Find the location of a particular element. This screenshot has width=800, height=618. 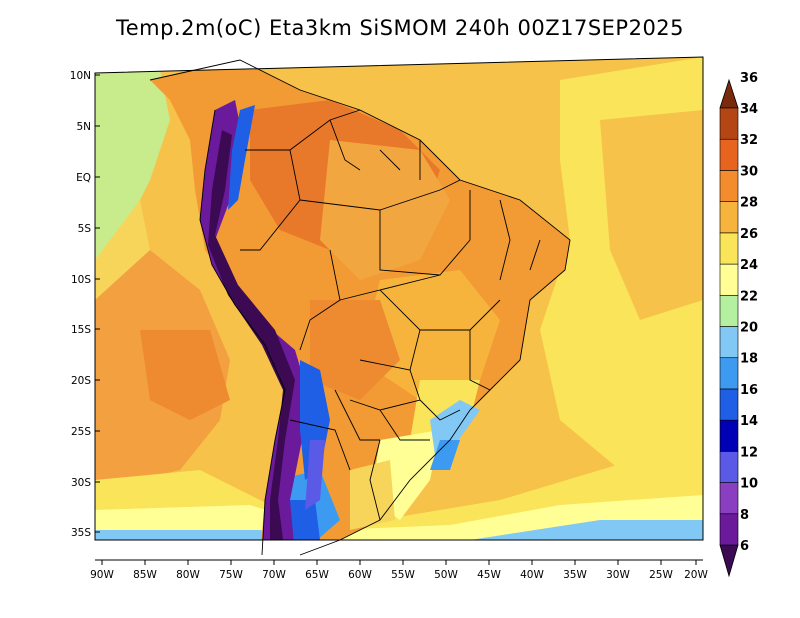

lon-label-85w: 85W is located at coordinates (145, 575).